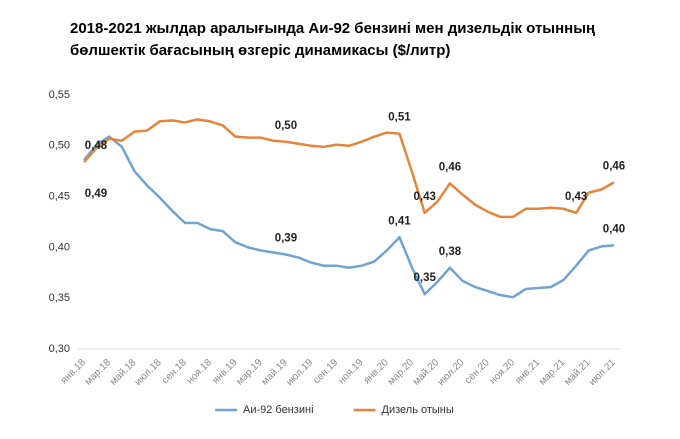 The width and height of the screenshot is (680, 439). I want to click on y-tick-label: 0,35, so click(59, 298).